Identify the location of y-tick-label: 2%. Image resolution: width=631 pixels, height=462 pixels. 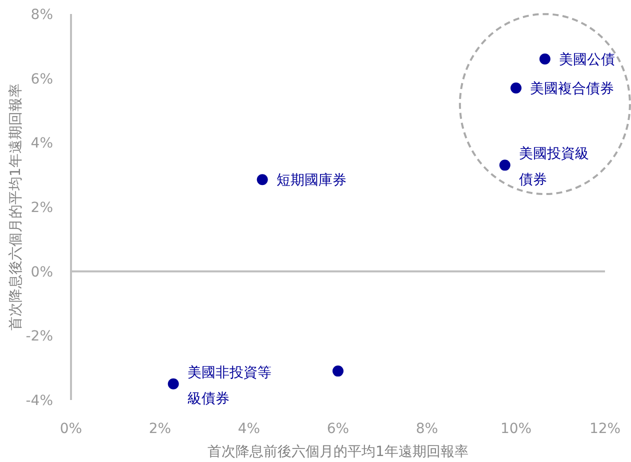
(41, 208).